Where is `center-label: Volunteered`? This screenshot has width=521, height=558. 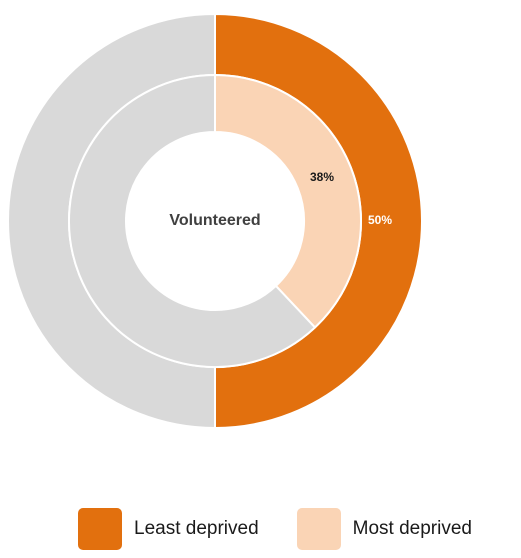 center-label: Volunteered is located at coordinates (214, 220).